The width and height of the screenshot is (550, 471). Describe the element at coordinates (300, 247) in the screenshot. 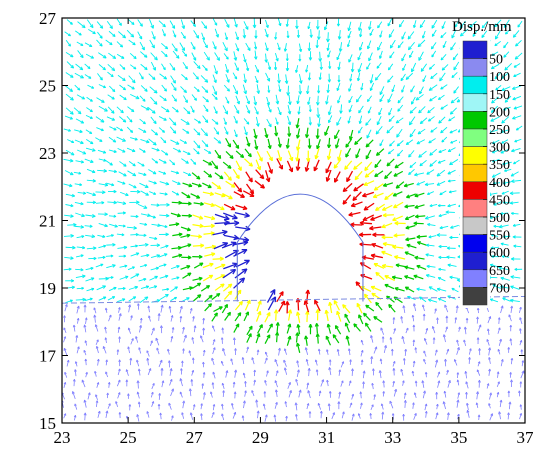

I see `tunnel-boundary` at that location.